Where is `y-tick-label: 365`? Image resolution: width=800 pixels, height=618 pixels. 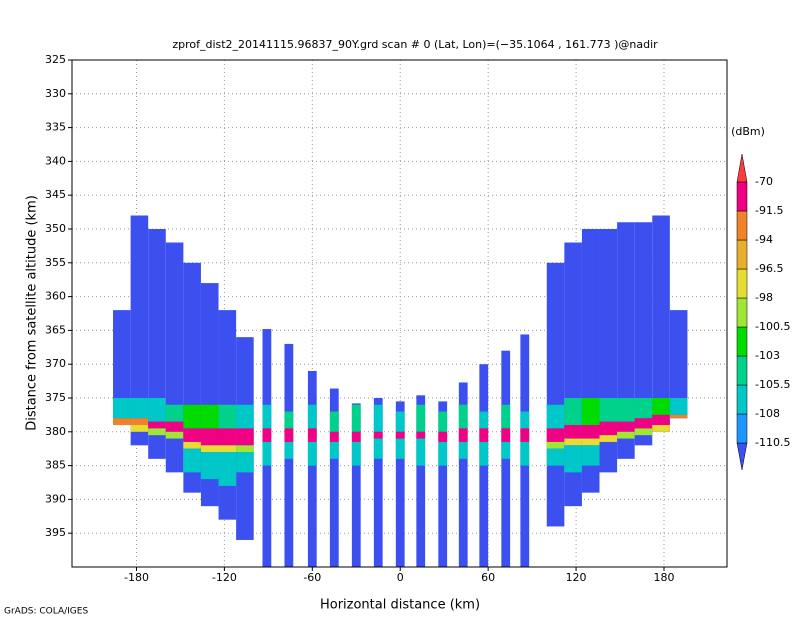 y-tick-label: 365 is located at coordinates (55, 329).